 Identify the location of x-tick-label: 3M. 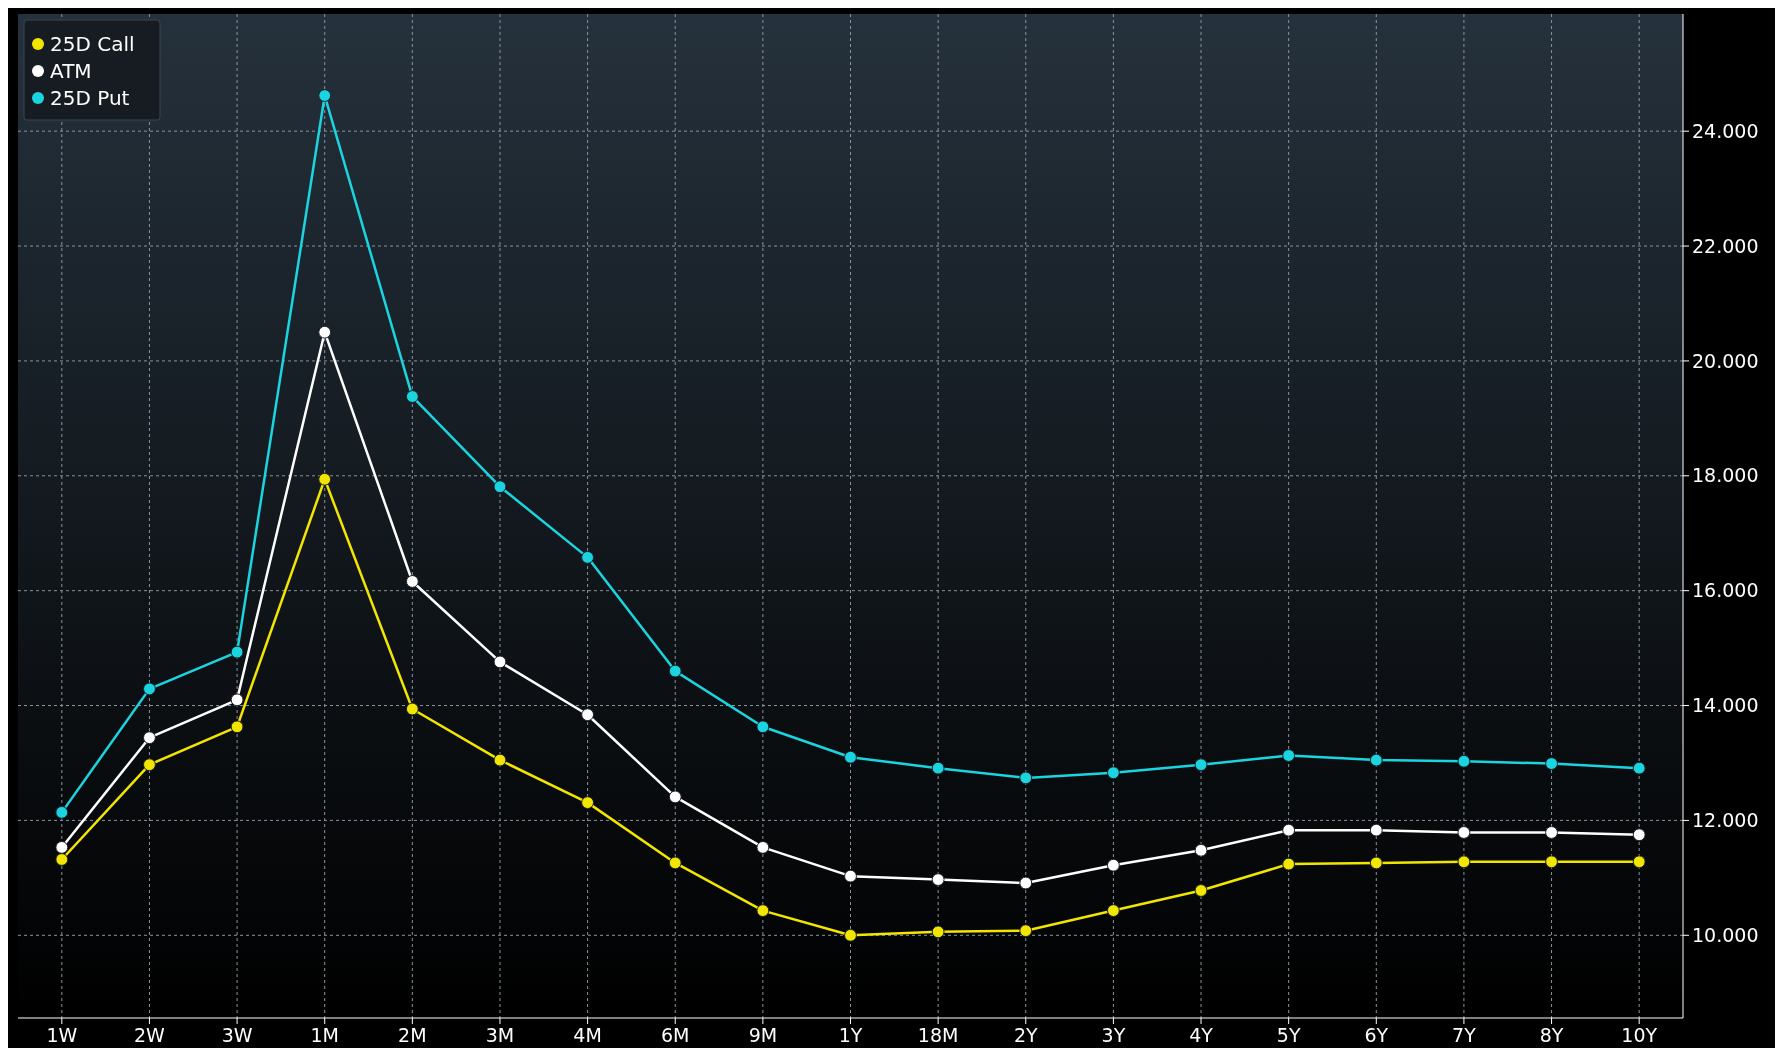
(500, 1035).